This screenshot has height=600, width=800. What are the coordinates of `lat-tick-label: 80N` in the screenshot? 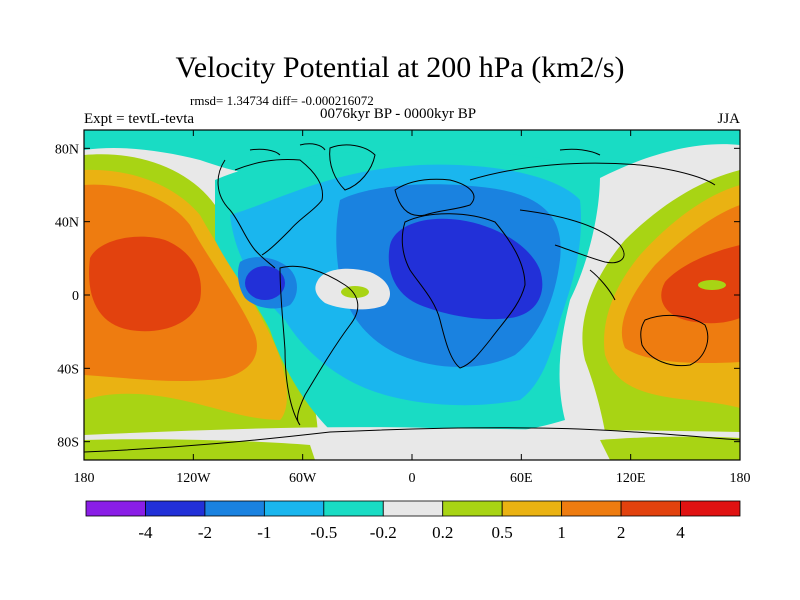 It's located at (67, 149).